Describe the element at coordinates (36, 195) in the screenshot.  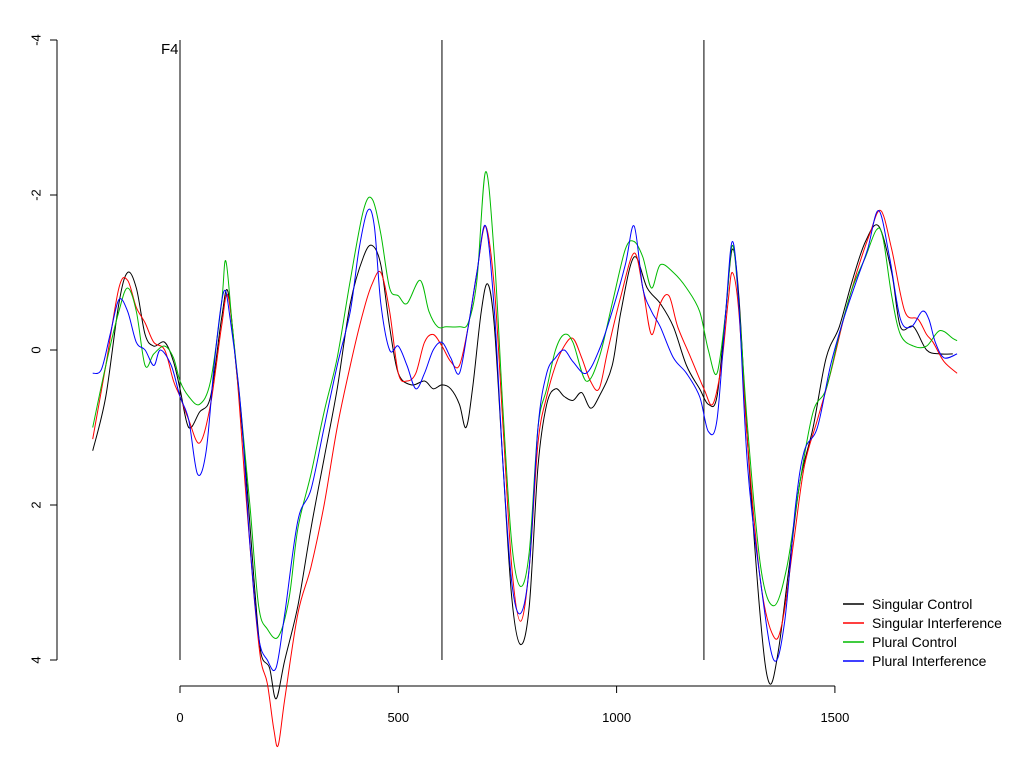
I see `y-tick-label: -2` at that location.